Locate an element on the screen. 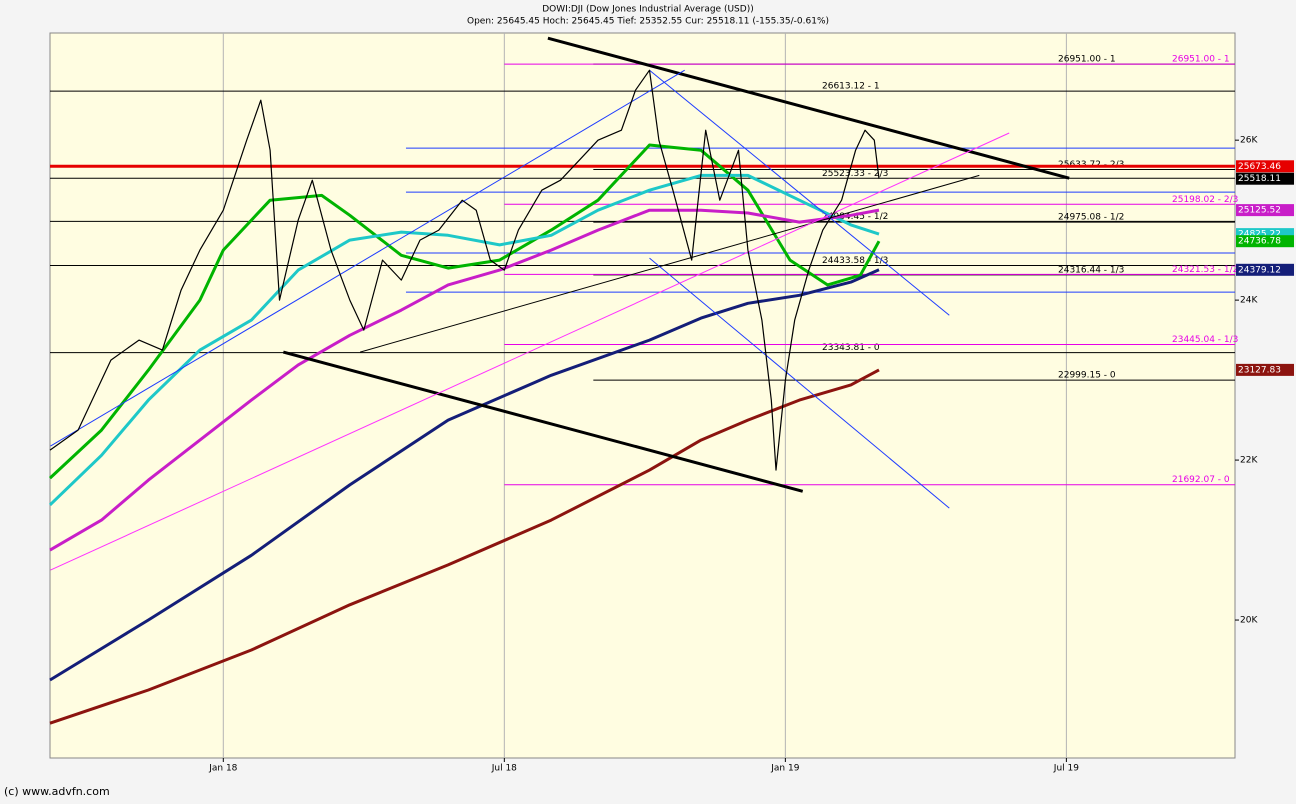 The height and width of the screenshot is (804, 1296). level-label: 24433.58 - 1/3 is located at coordinates (855, 261).